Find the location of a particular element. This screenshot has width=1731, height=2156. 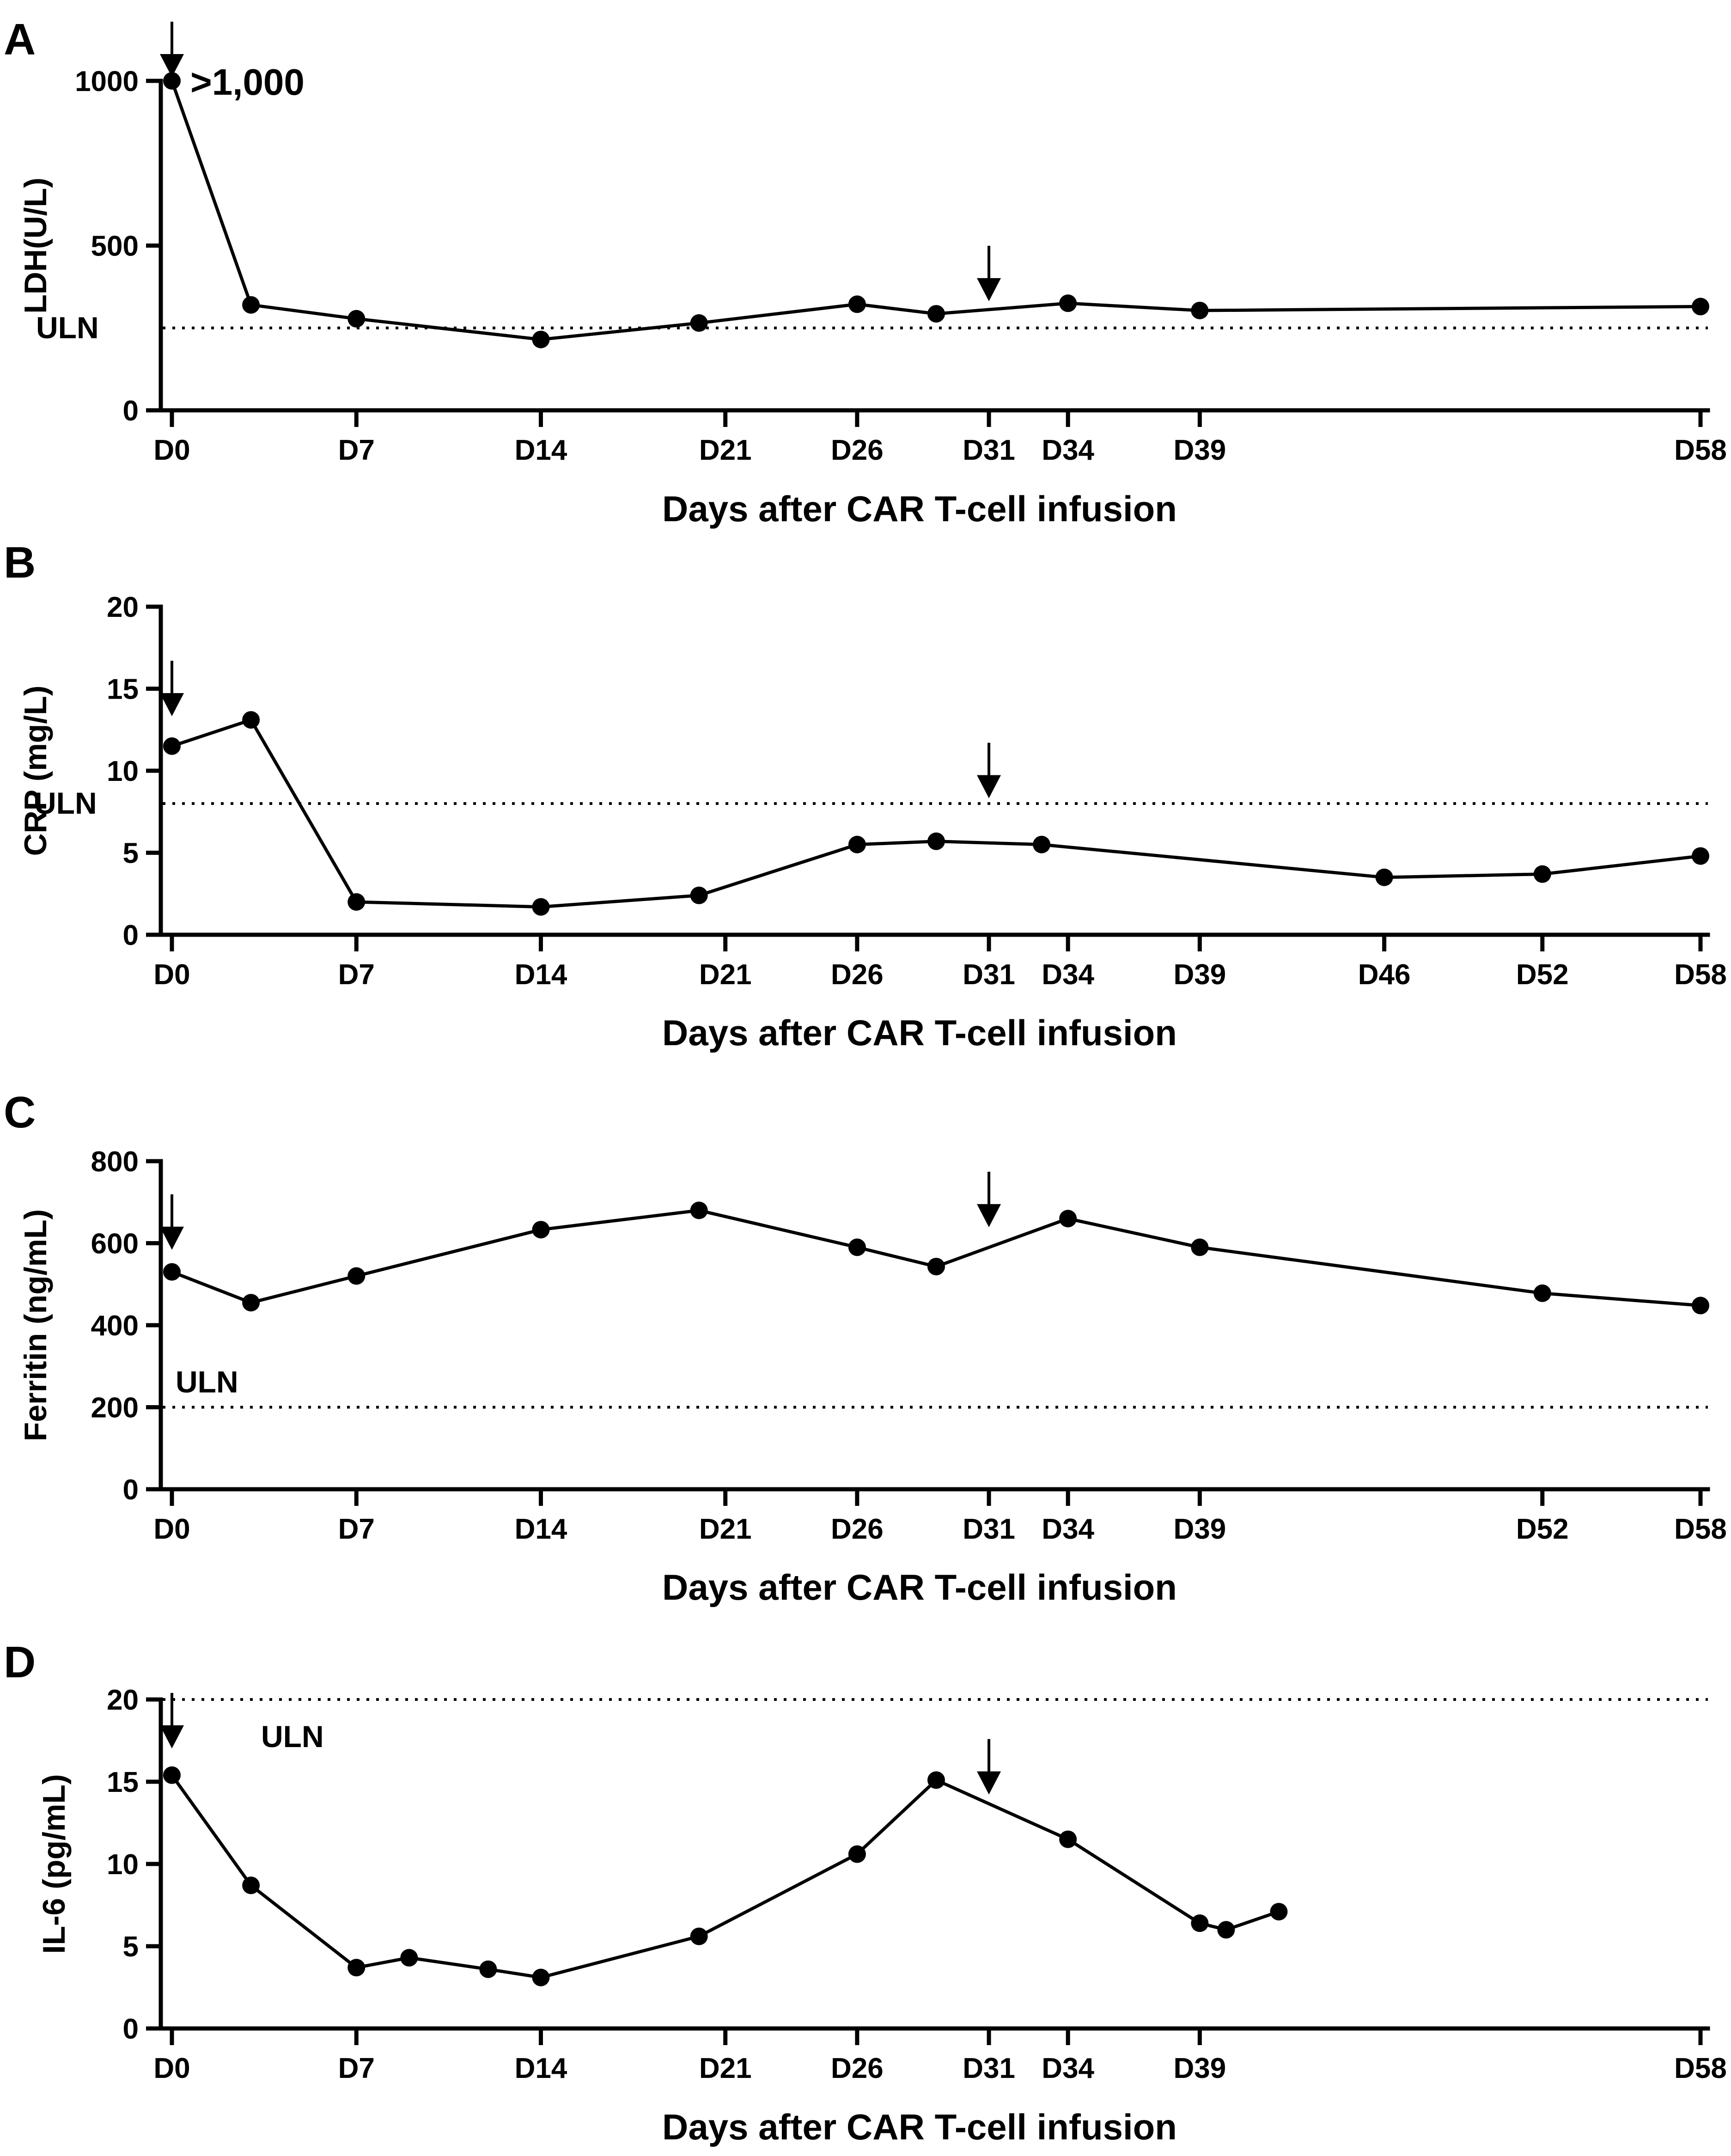

y-tick-label: 5 is located at coordinates (131, 854).